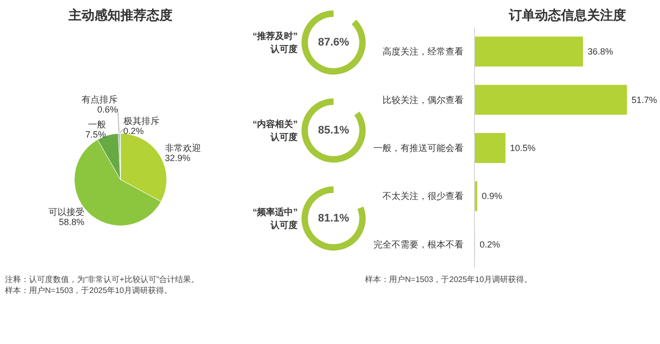 Image resolution: width=660 pixels, height=344 pixels. Describe the element at coordinates (182, 147) in the screenshot. I see `slice-label: 非常欢迎` at that location.